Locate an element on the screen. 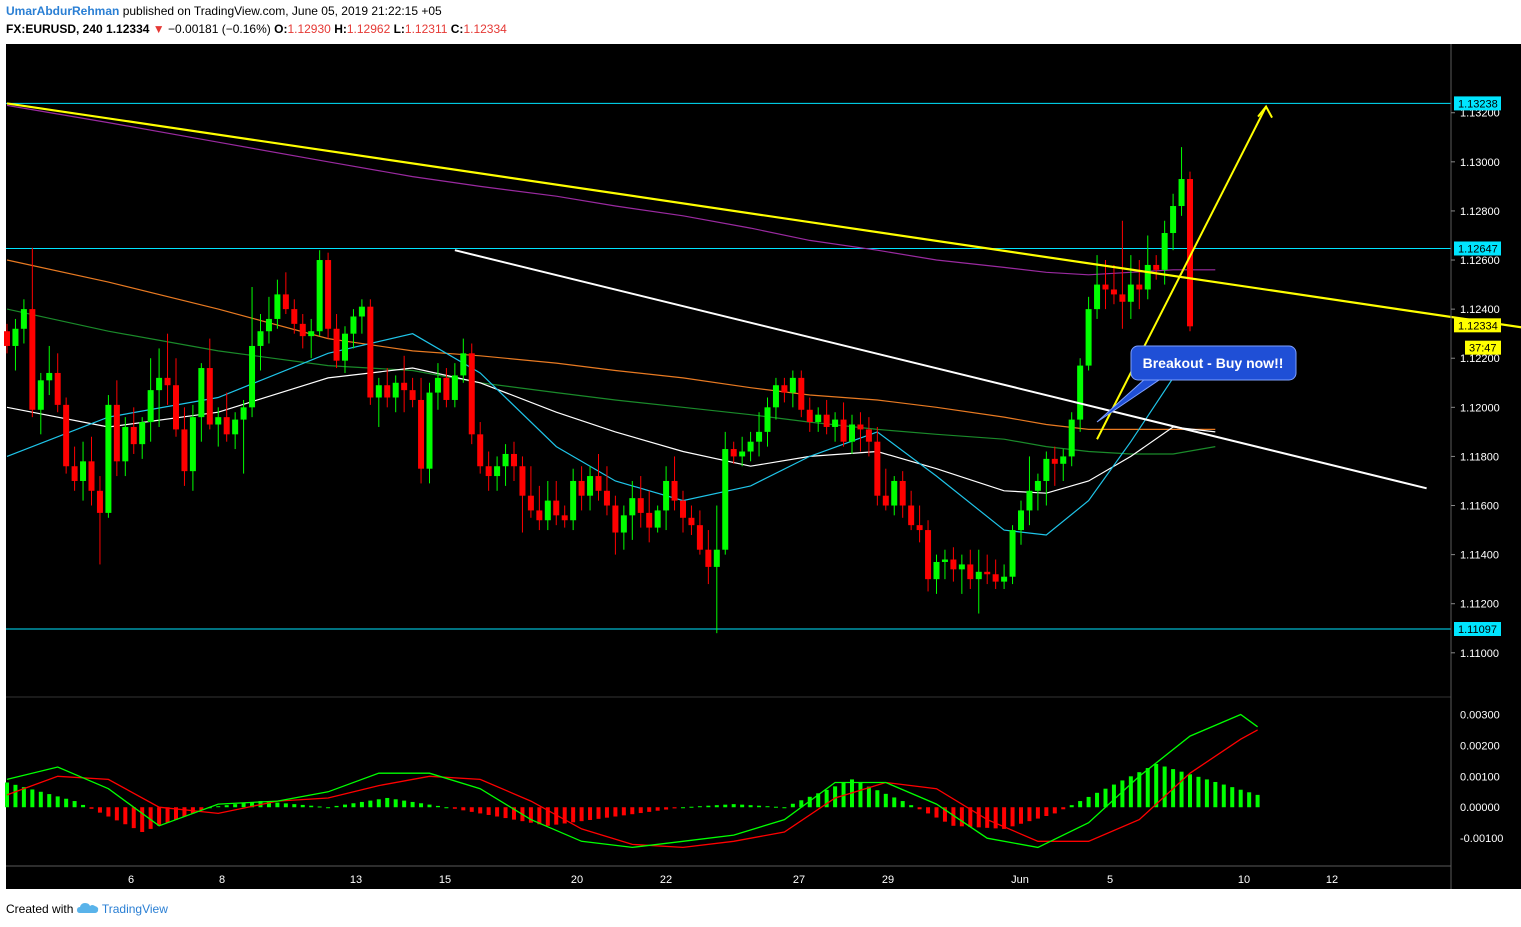  symbol-name: FX:EURUSD, 240 is located at coordinates (54, 29).